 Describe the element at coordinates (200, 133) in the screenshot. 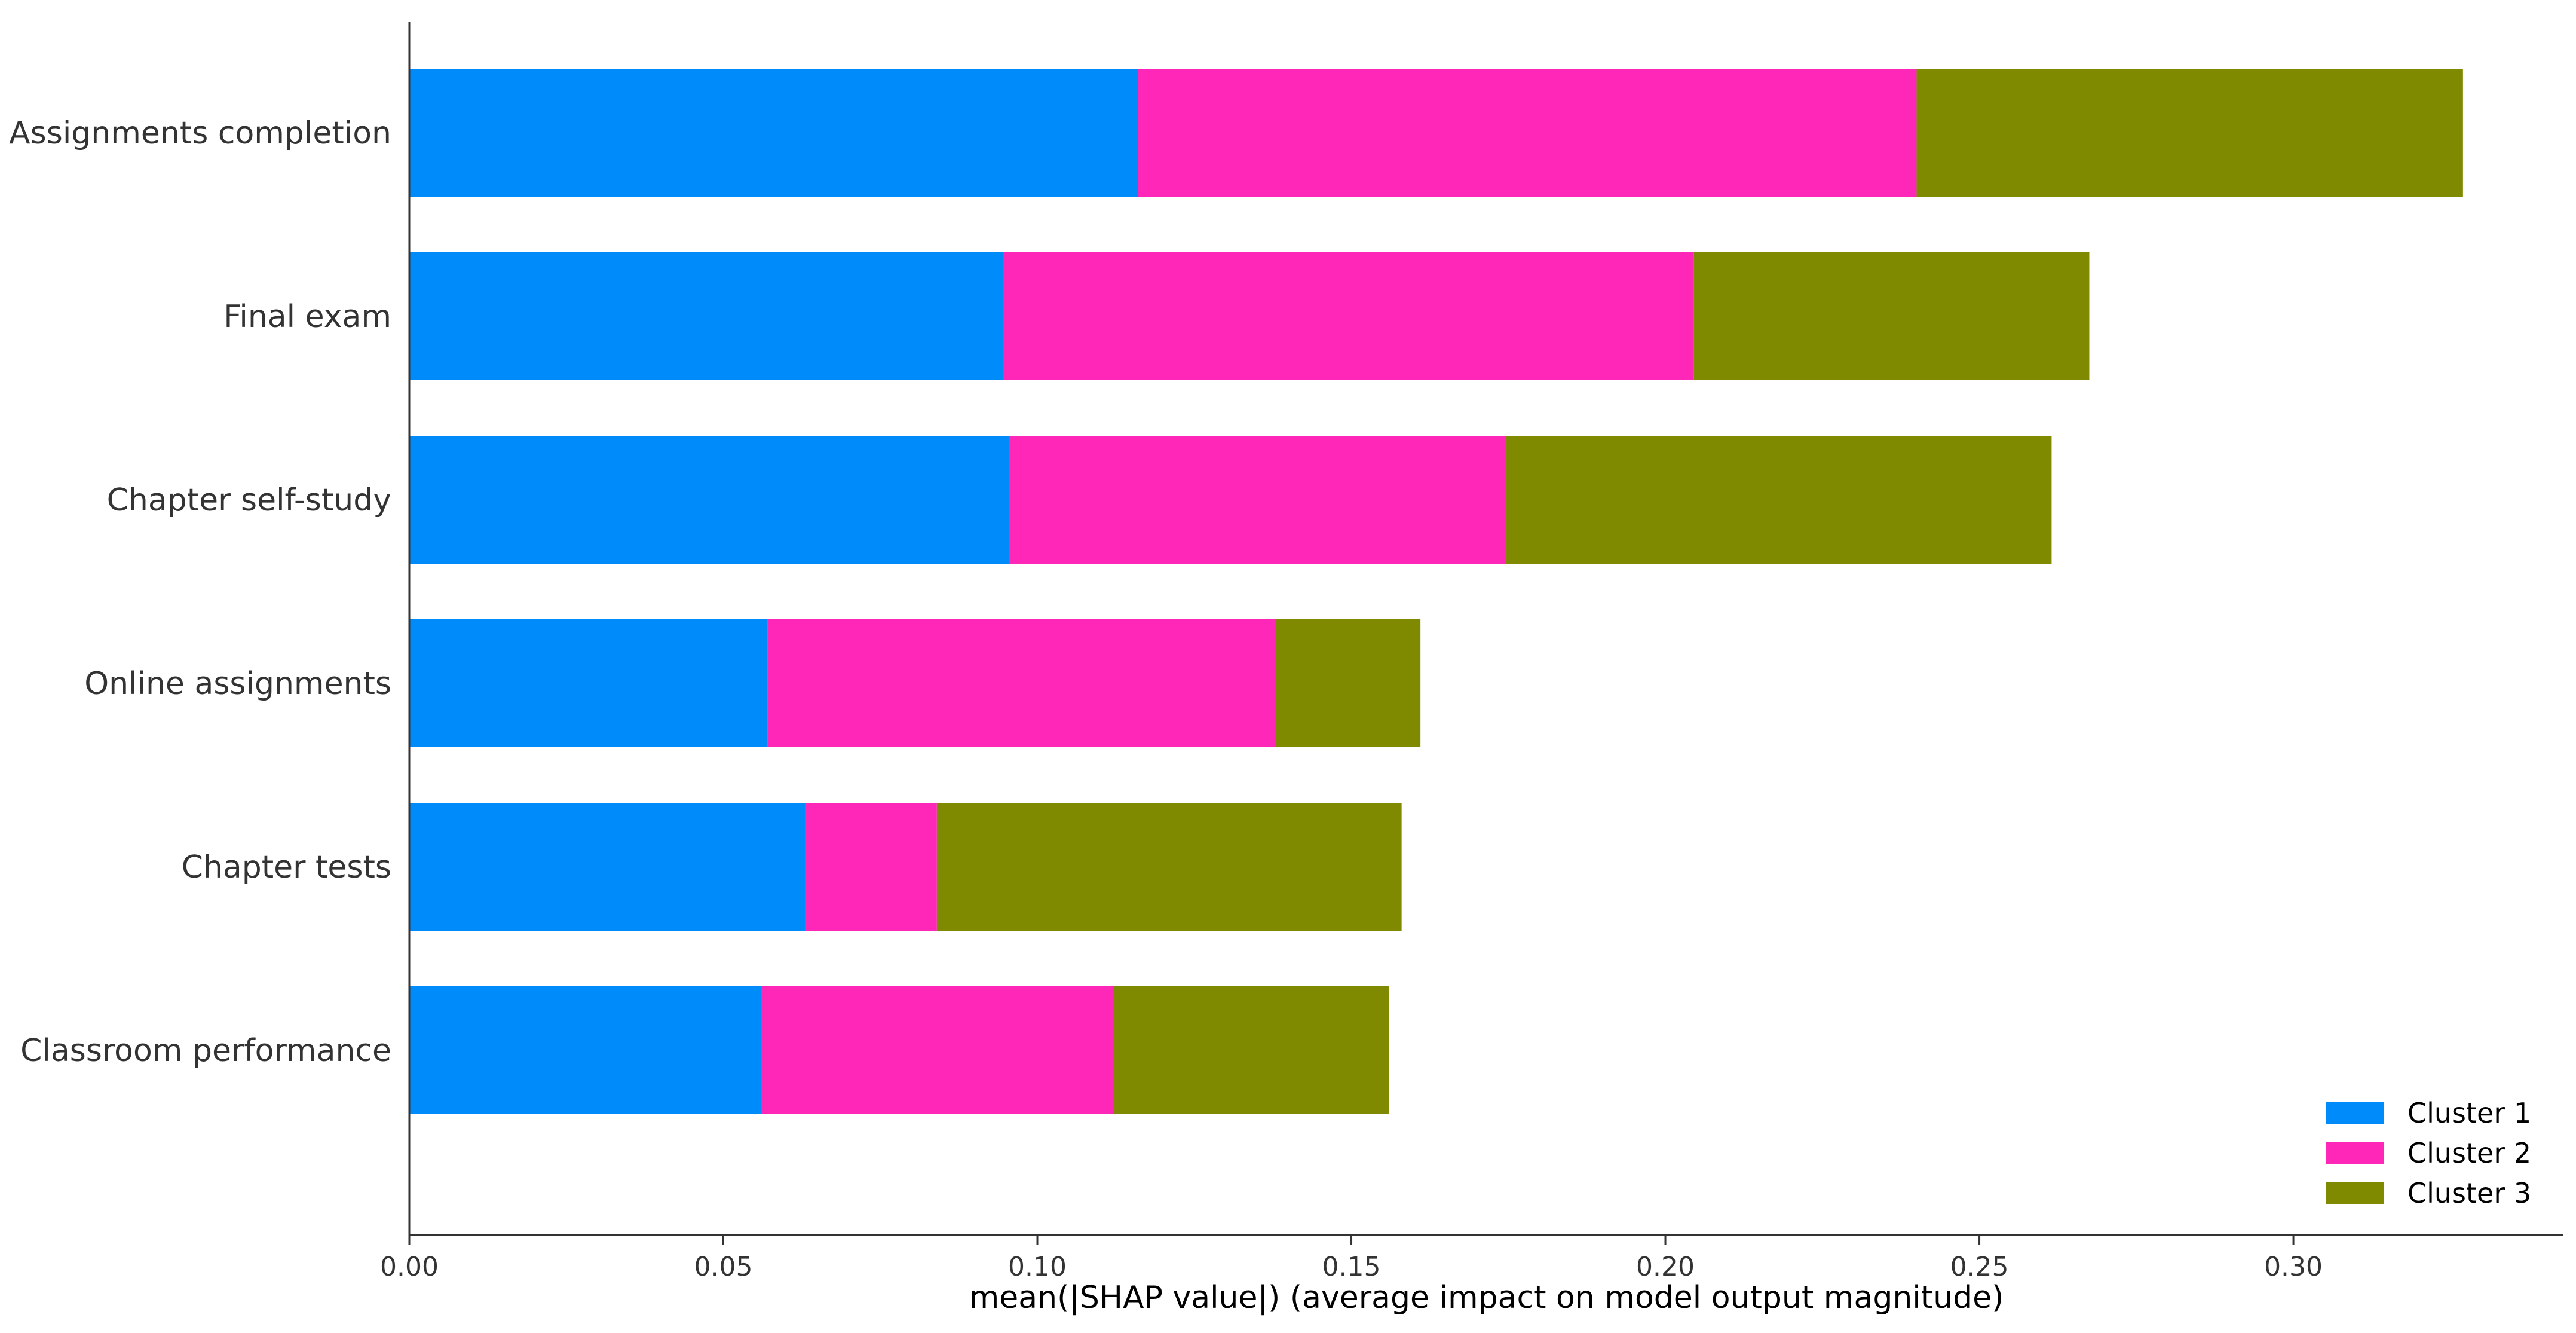

I see `category-label: Assignments completion` at that location.